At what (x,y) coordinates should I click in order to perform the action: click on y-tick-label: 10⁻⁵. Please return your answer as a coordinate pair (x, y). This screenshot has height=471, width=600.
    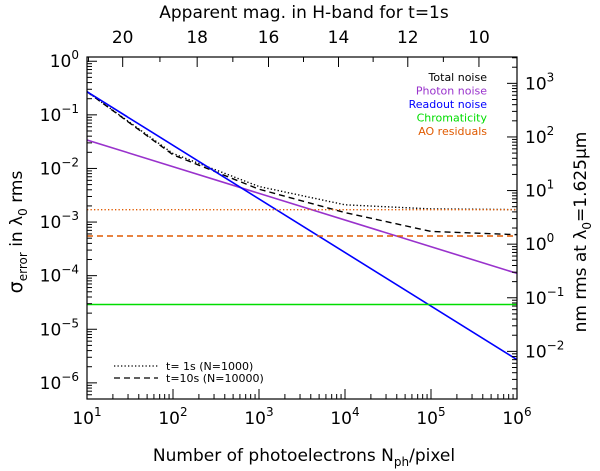
    Looking at the image, I should click on (59, 328).